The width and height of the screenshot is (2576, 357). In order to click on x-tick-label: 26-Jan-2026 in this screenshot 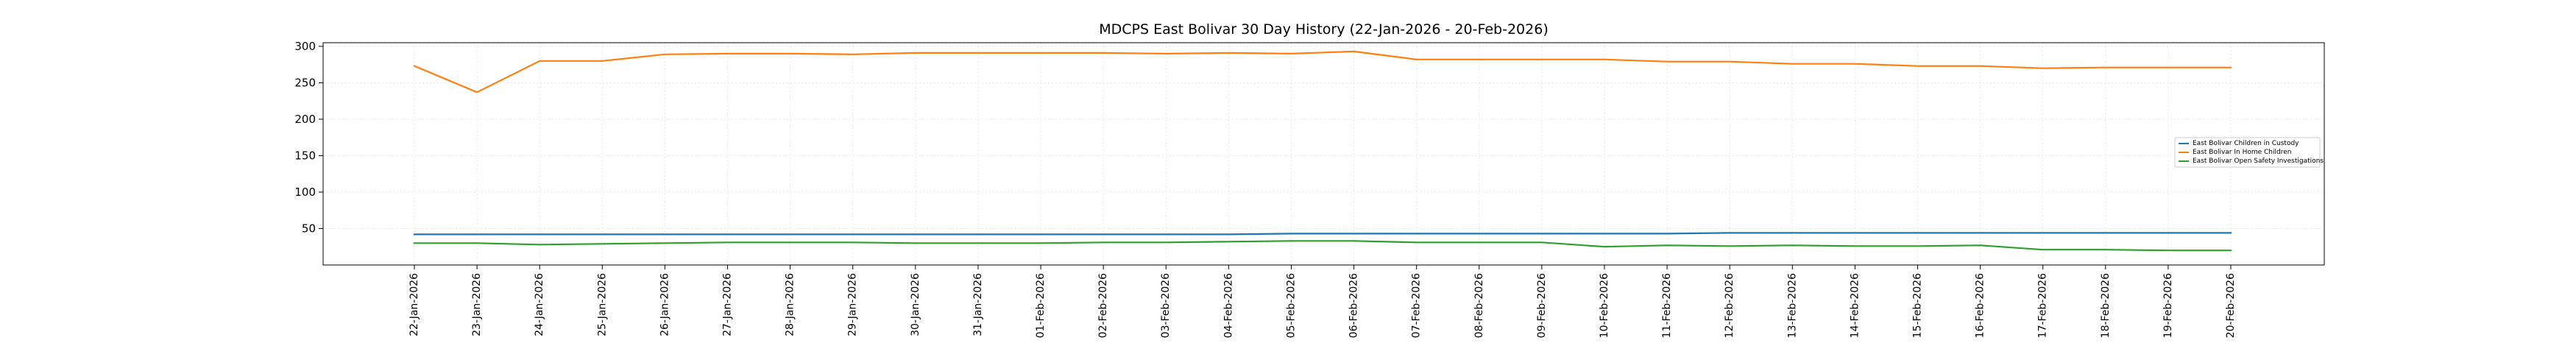, I will do `click(664, 304)`.